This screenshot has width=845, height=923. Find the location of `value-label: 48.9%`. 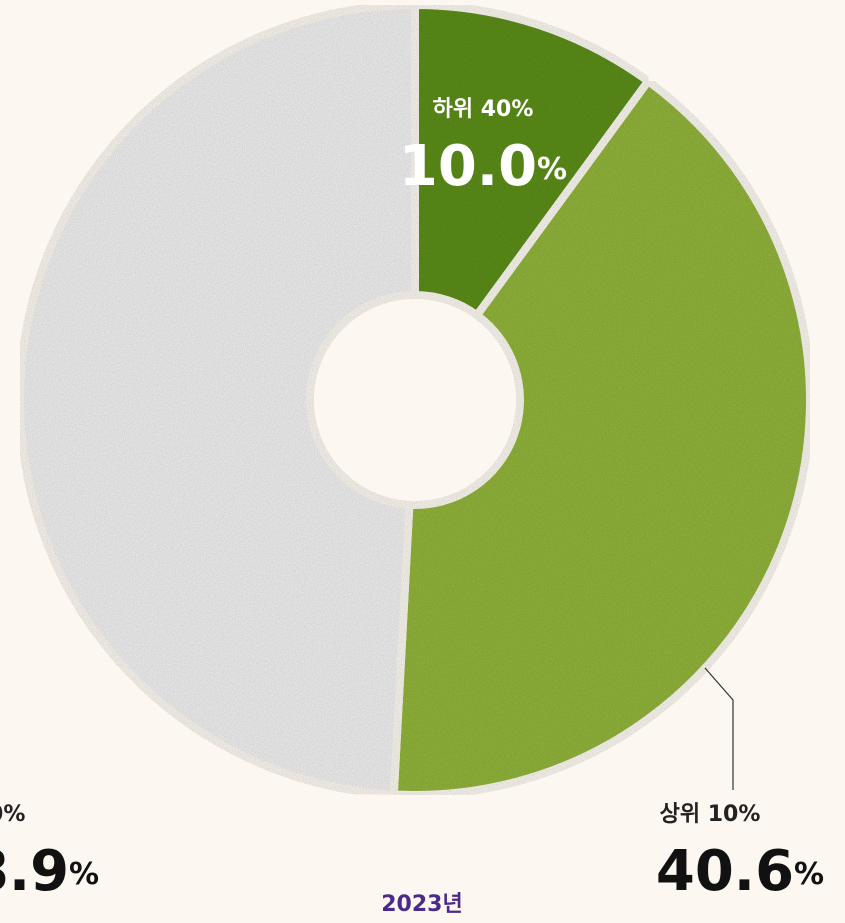

value-label: 48.9% is located at coordinates (49, 871).